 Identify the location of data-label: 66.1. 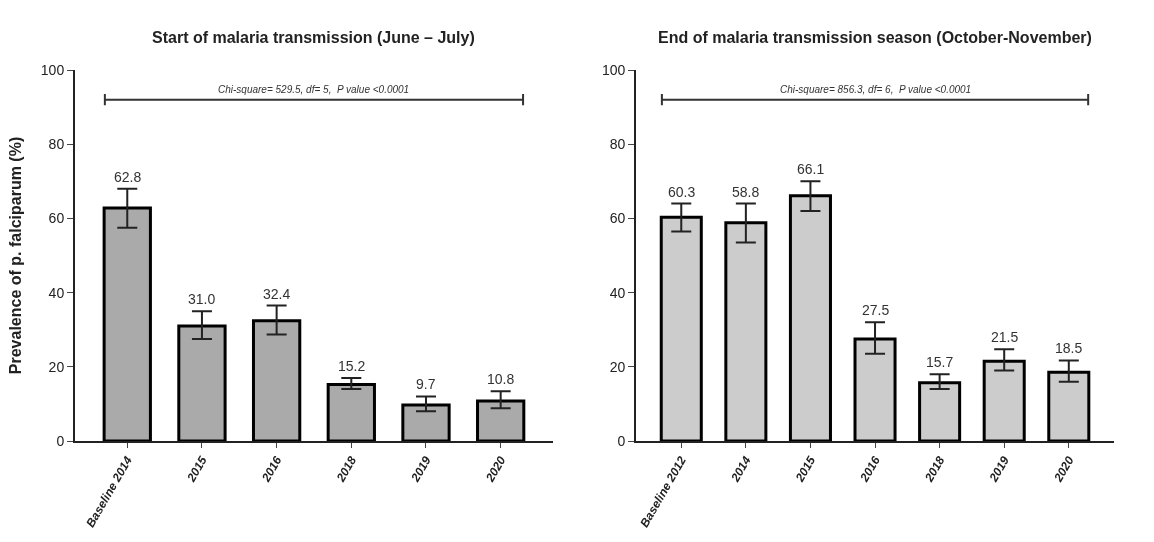
(811, 169).